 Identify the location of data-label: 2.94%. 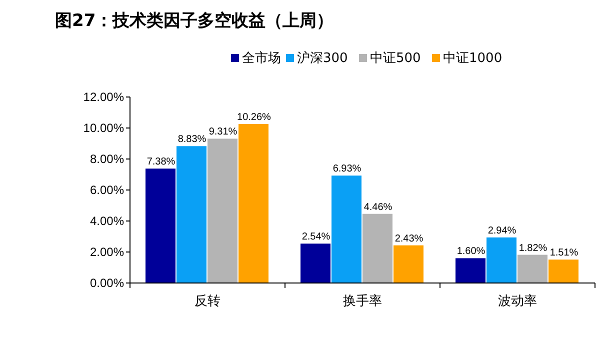
(502, 230).